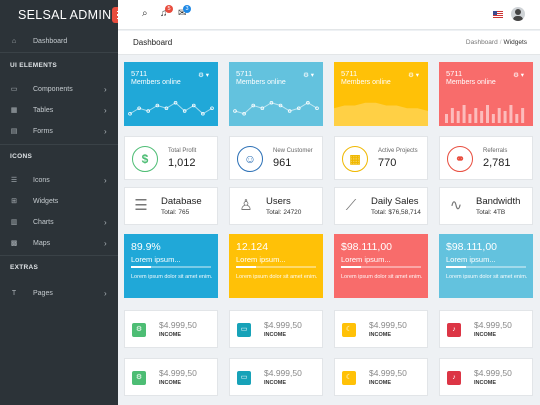 Image resolution: width=540 pixels, height=405 pixels. I want to click on breadcrumb-current: Widgets, so click(515, 42).